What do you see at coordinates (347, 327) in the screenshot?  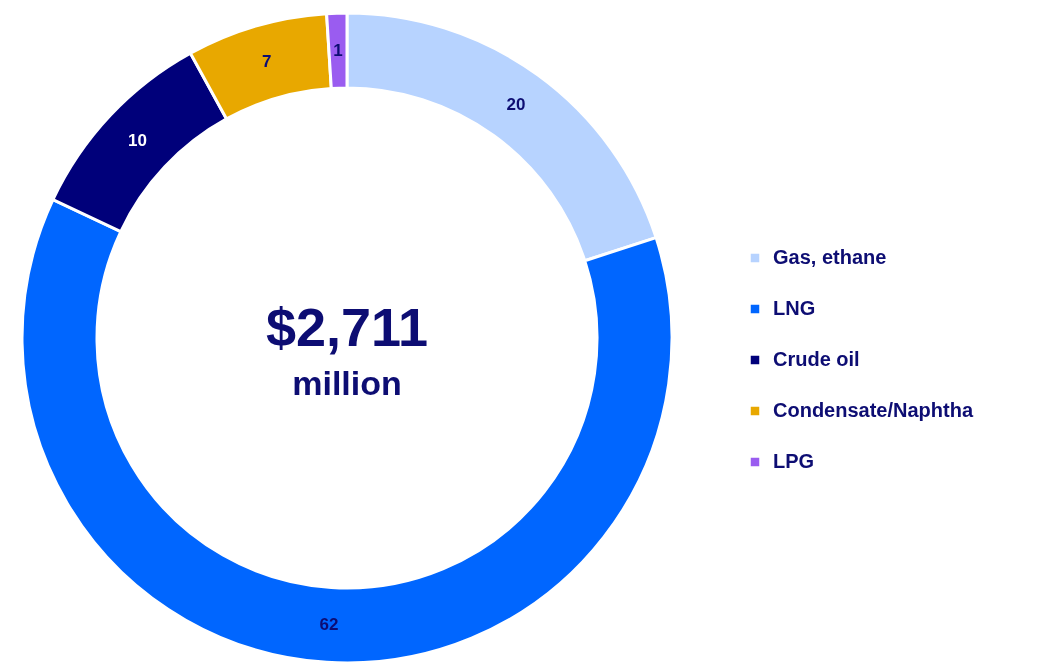 I see `text: $2,711` at bounding box center [347, 327].